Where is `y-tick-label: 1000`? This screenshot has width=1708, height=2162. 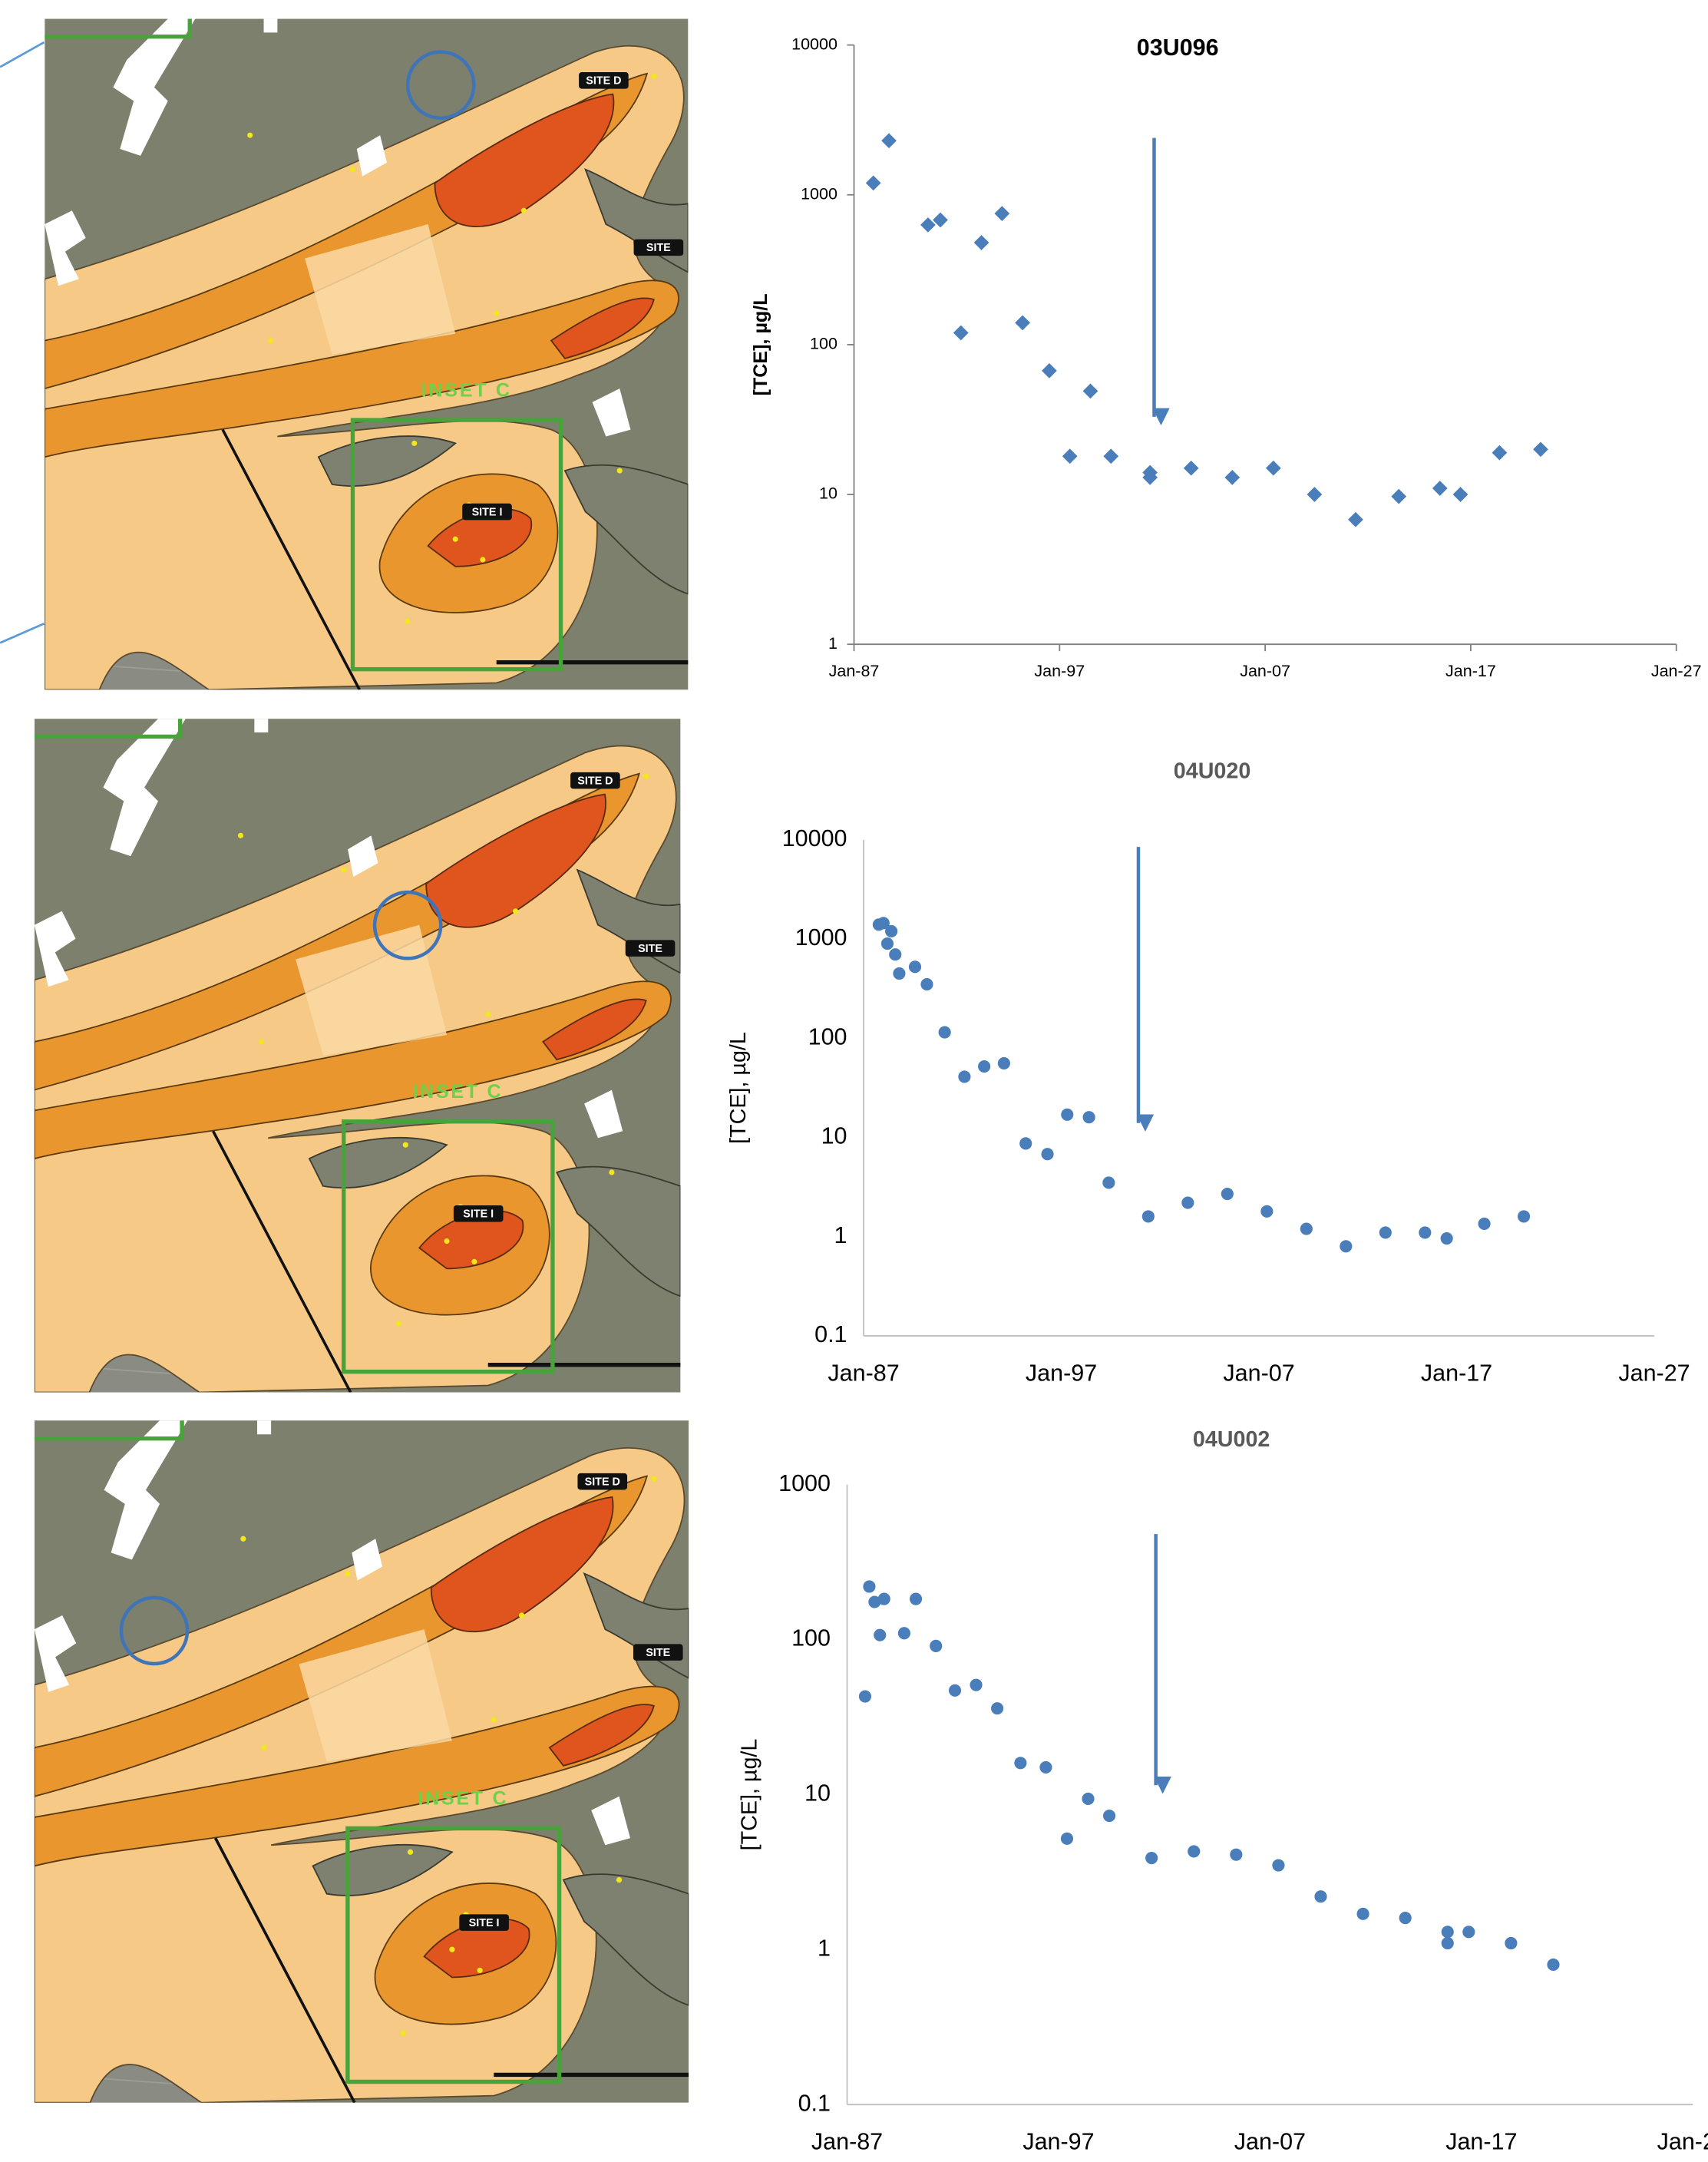
y-tick-label: 1000 is located at coordinates (819, 193).